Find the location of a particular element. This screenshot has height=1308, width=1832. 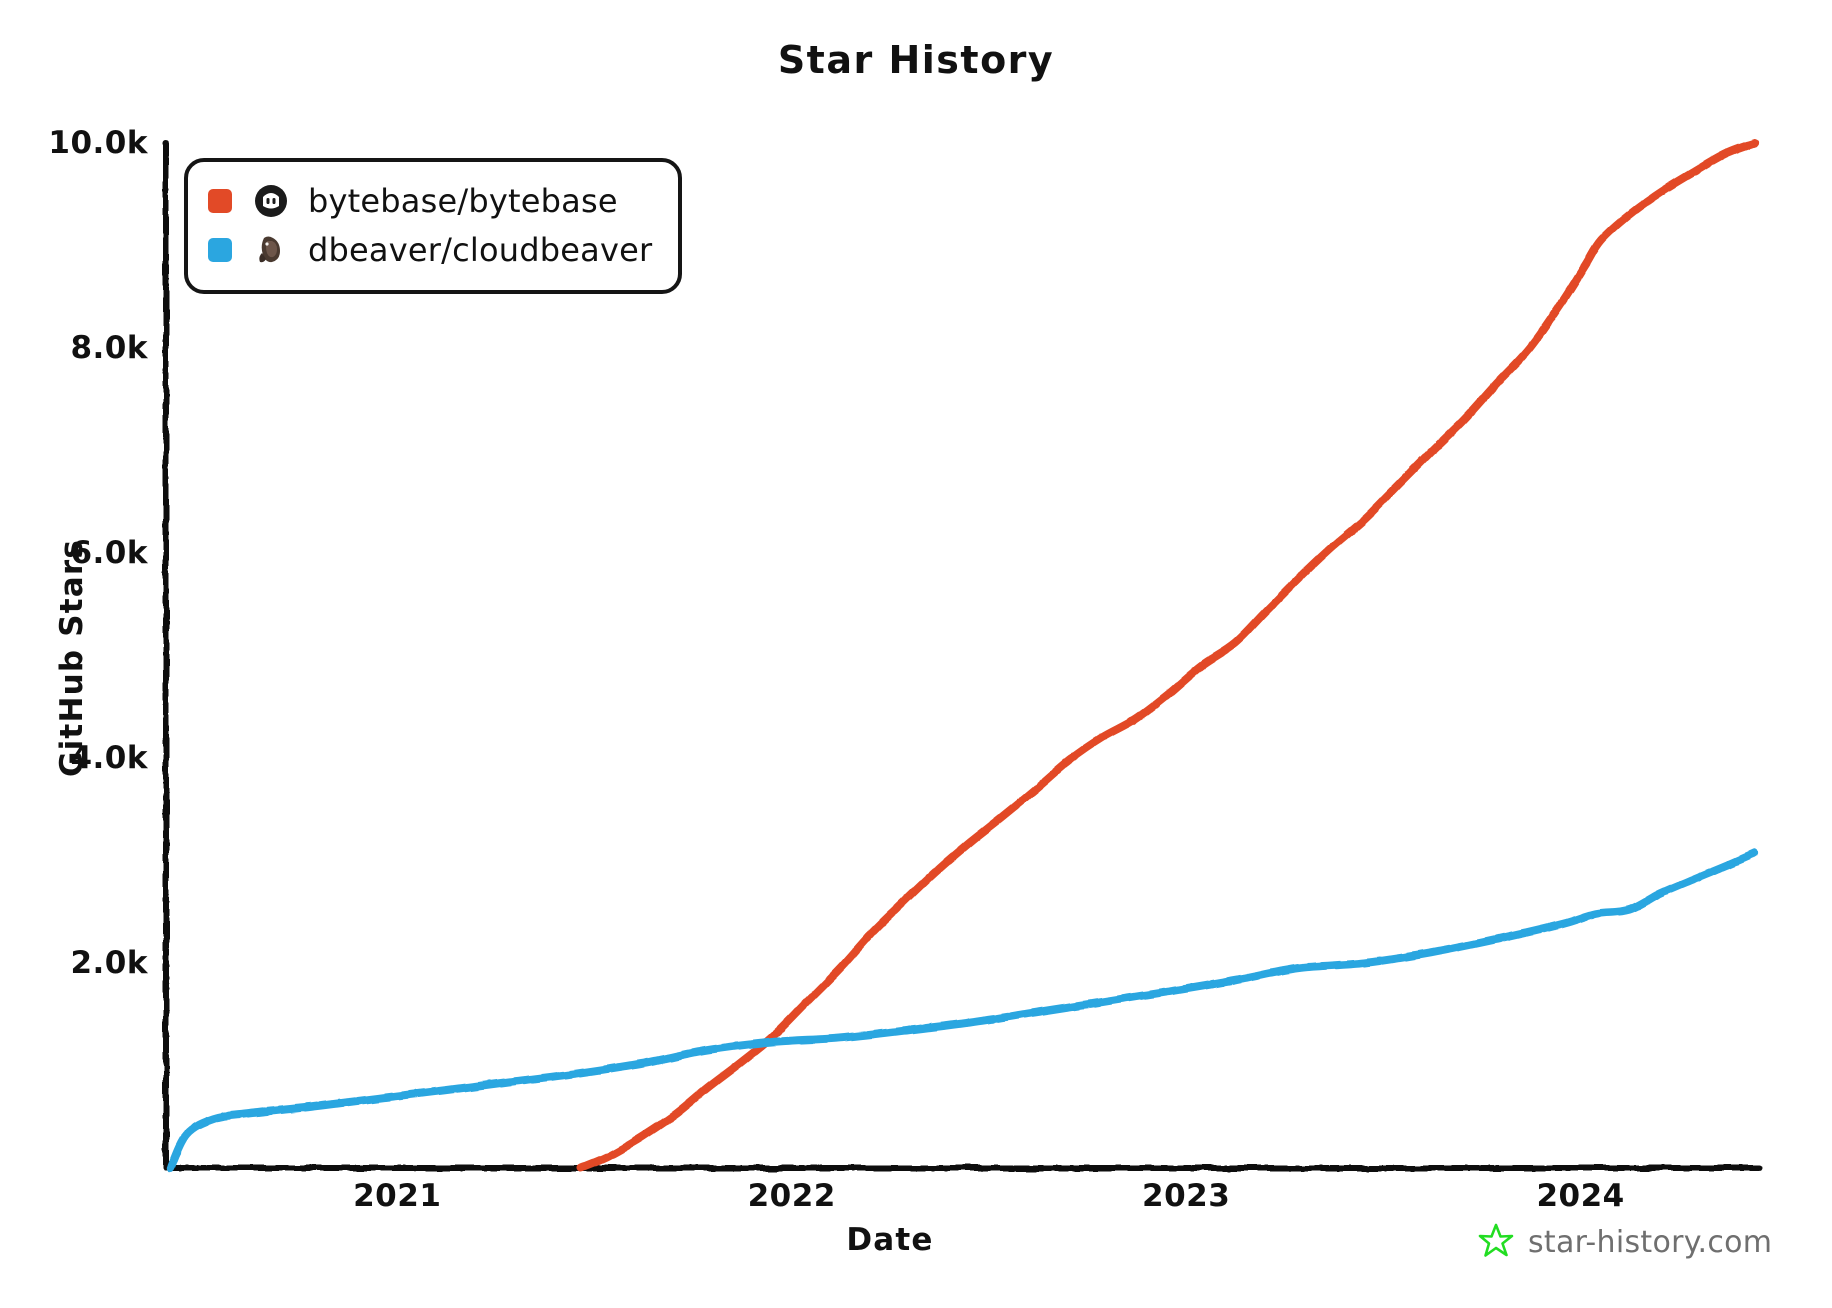

x-axis-tick: 2023 is located at coordinates (1186, 1196).